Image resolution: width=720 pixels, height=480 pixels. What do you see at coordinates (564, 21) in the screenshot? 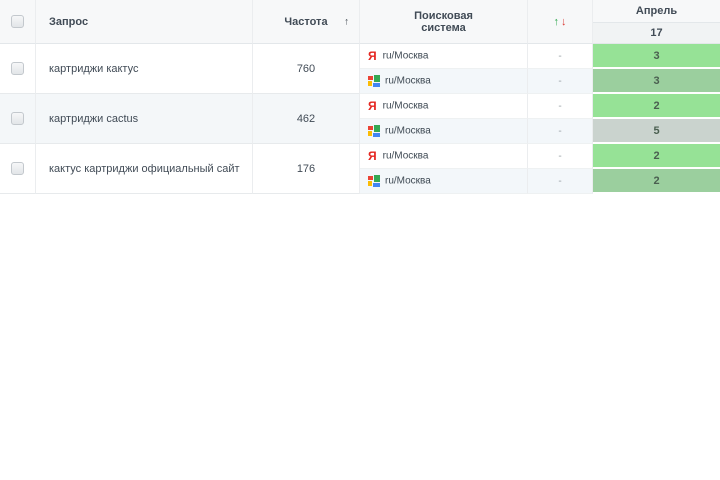
I see `down-arrow-icon: ↓` at bounding box center [564, 21].